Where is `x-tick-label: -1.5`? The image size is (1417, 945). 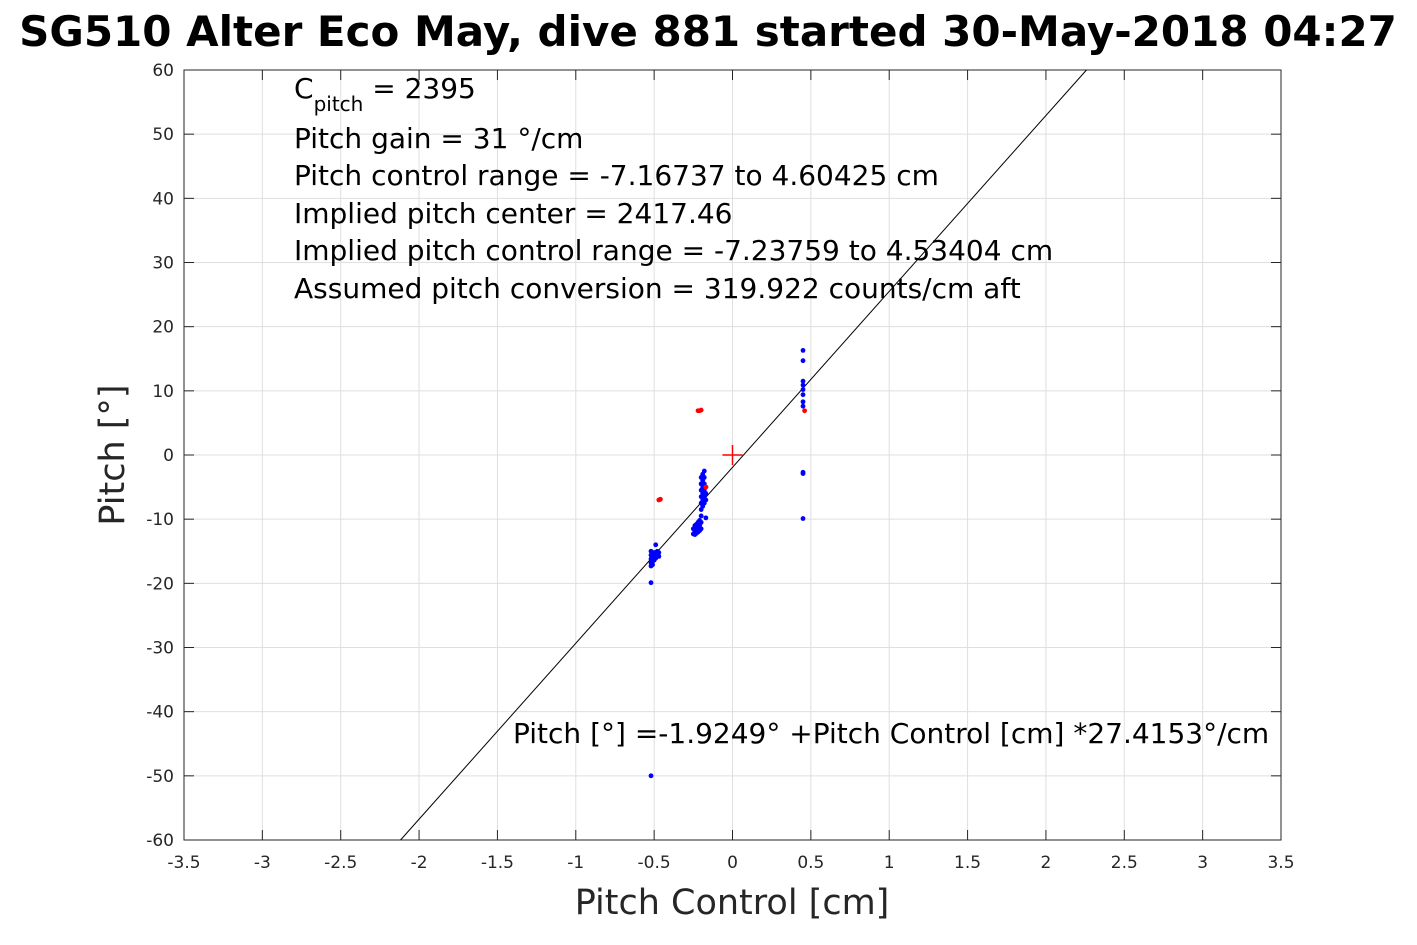
x-tick-label: -1.5 is located at coordinates (497, 863).